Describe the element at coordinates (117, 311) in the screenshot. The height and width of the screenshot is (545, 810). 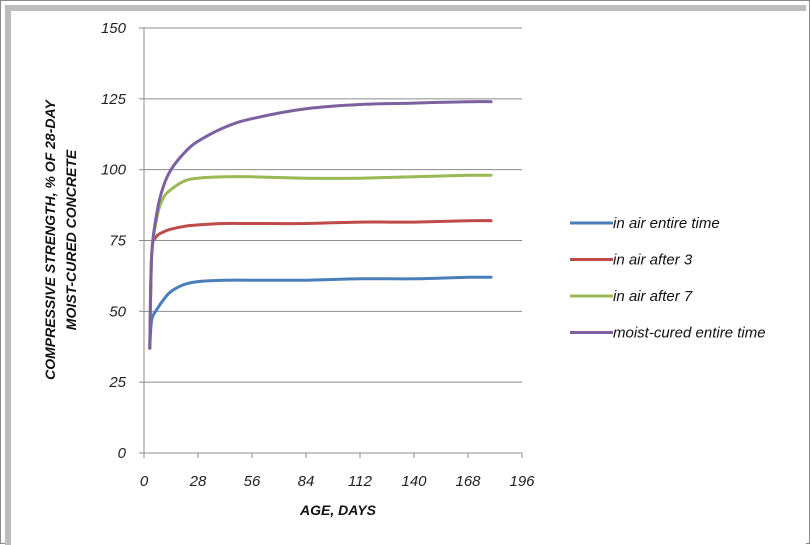
I see `y-tick-label: 50` at that location.